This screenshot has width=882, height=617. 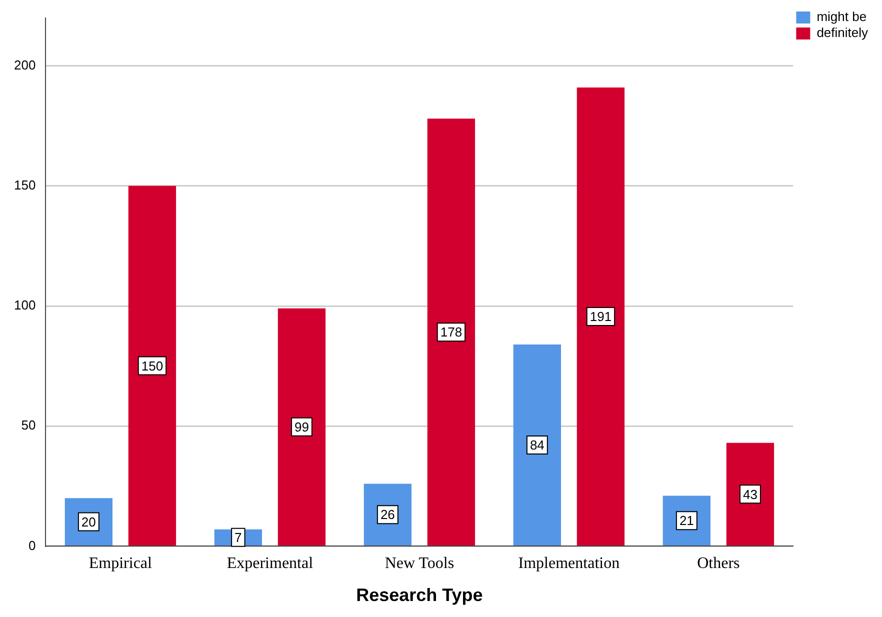 I want to click on y-tick-label: 200, so click(x=25, y=64).